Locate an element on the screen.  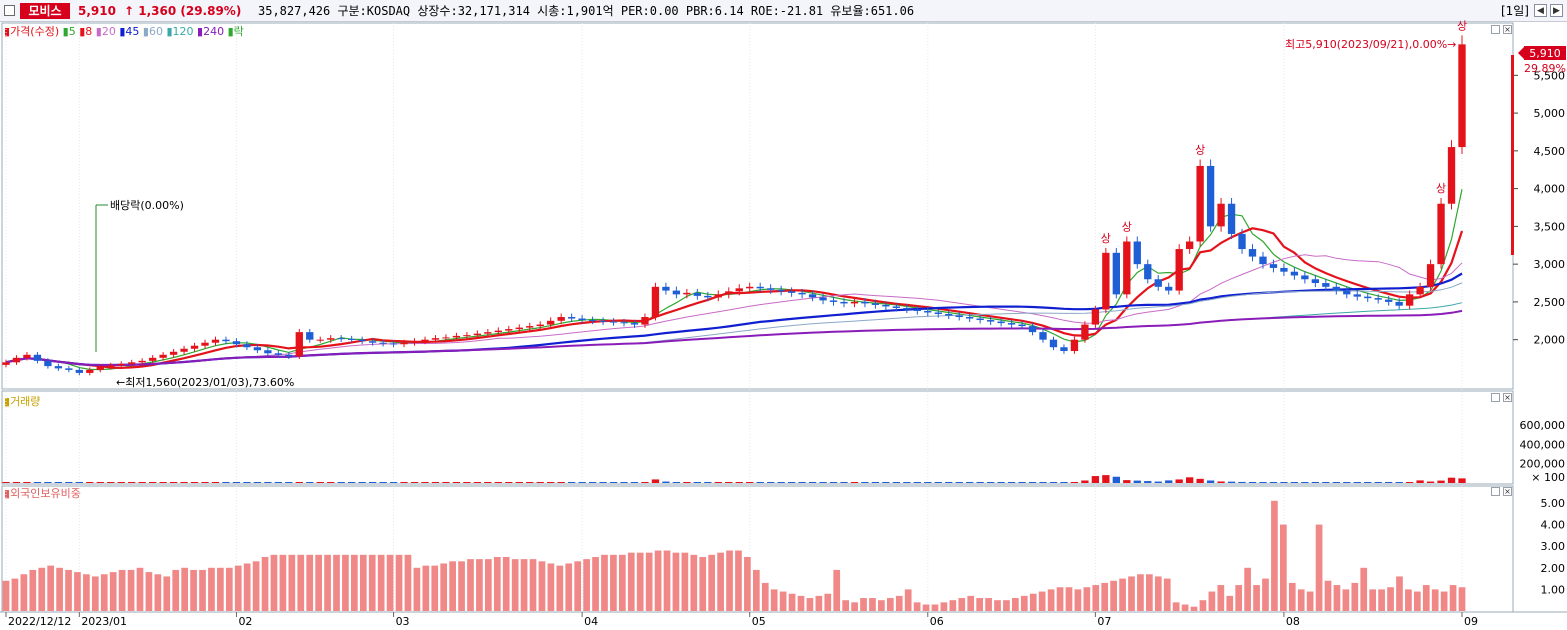
select-checkbox is located at coordinates (9, 10).